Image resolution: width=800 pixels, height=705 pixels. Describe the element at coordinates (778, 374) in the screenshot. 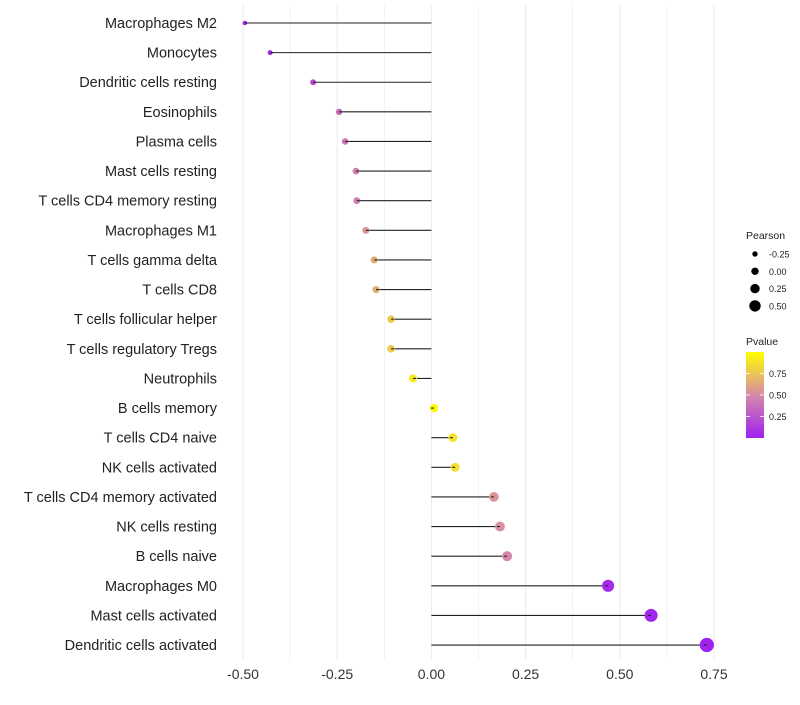

I see `color-legend-label: 0.75` at that location.